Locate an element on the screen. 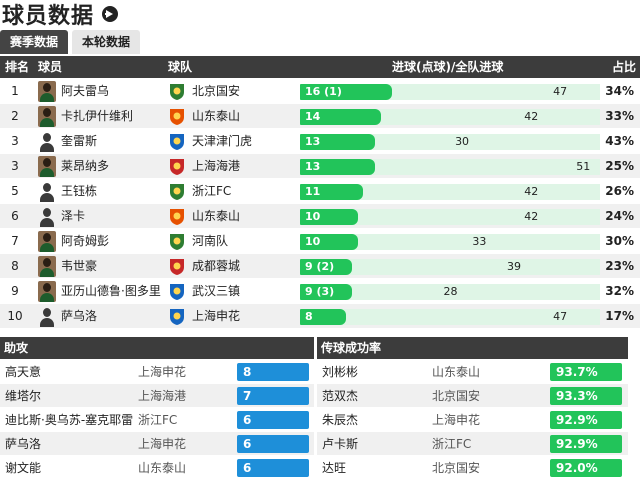  team-goals-label: 28 is located at coordinates (450, 291).